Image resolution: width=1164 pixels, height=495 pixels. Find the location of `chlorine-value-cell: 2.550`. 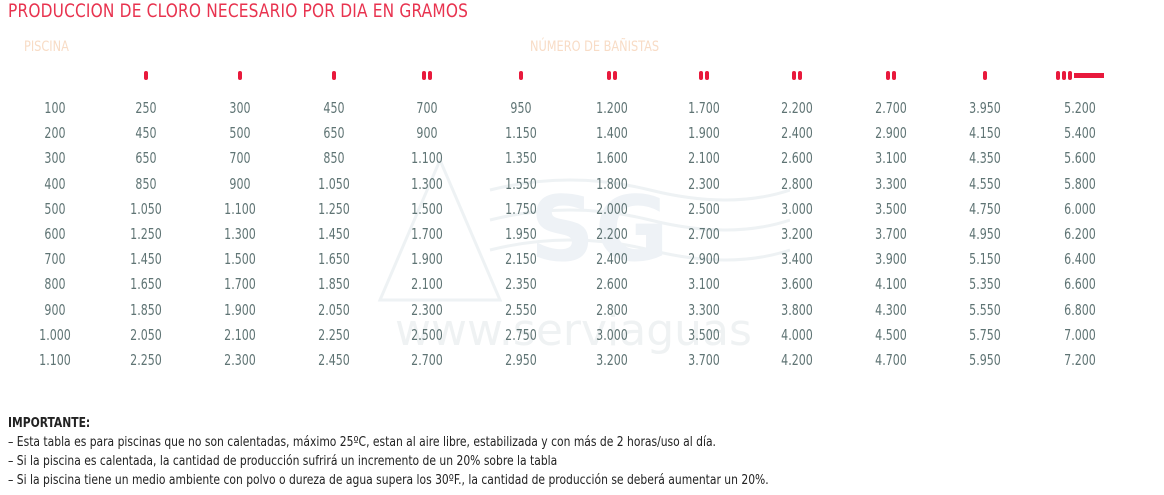

chlorine-value-cell: 2.550 is located at coordinates (521, 309).